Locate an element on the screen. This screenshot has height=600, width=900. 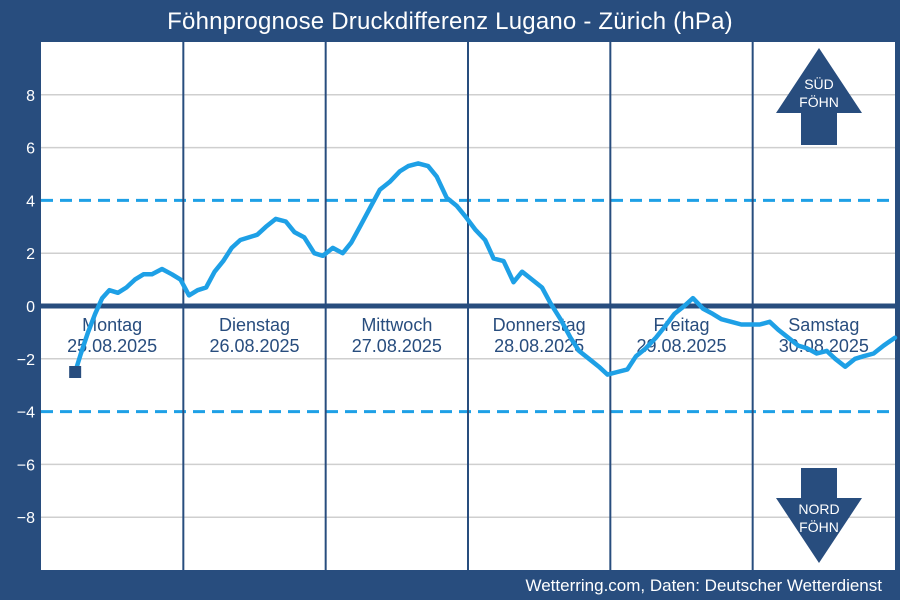
y-tick-label: −2 is located at coordinates (26, 360).